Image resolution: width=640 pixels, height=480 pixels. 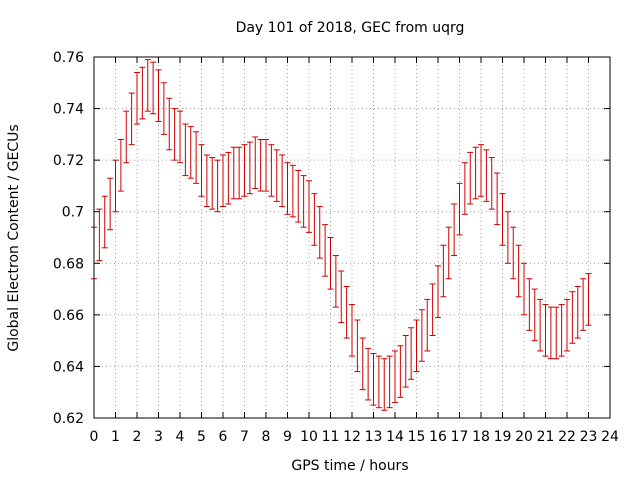 What do you see at coordinates (589, 437) in the screenshot?
I see `x-tick-label: 23` at bounding box center [589, 437].